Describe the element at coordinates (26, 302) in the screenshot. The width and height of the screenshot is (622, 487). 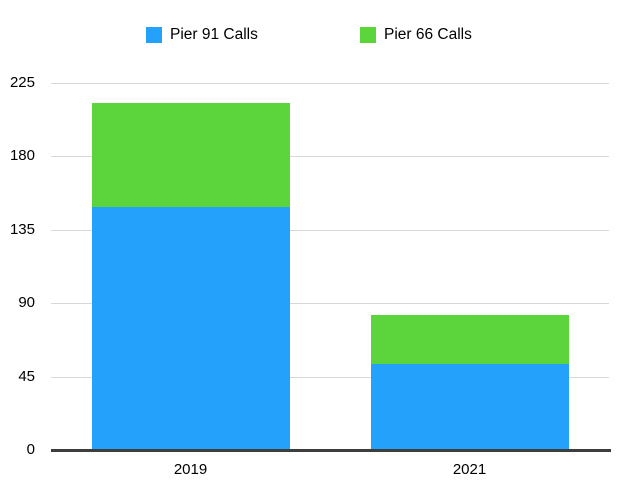
I see `y-tick-label-90: 90` at that location.